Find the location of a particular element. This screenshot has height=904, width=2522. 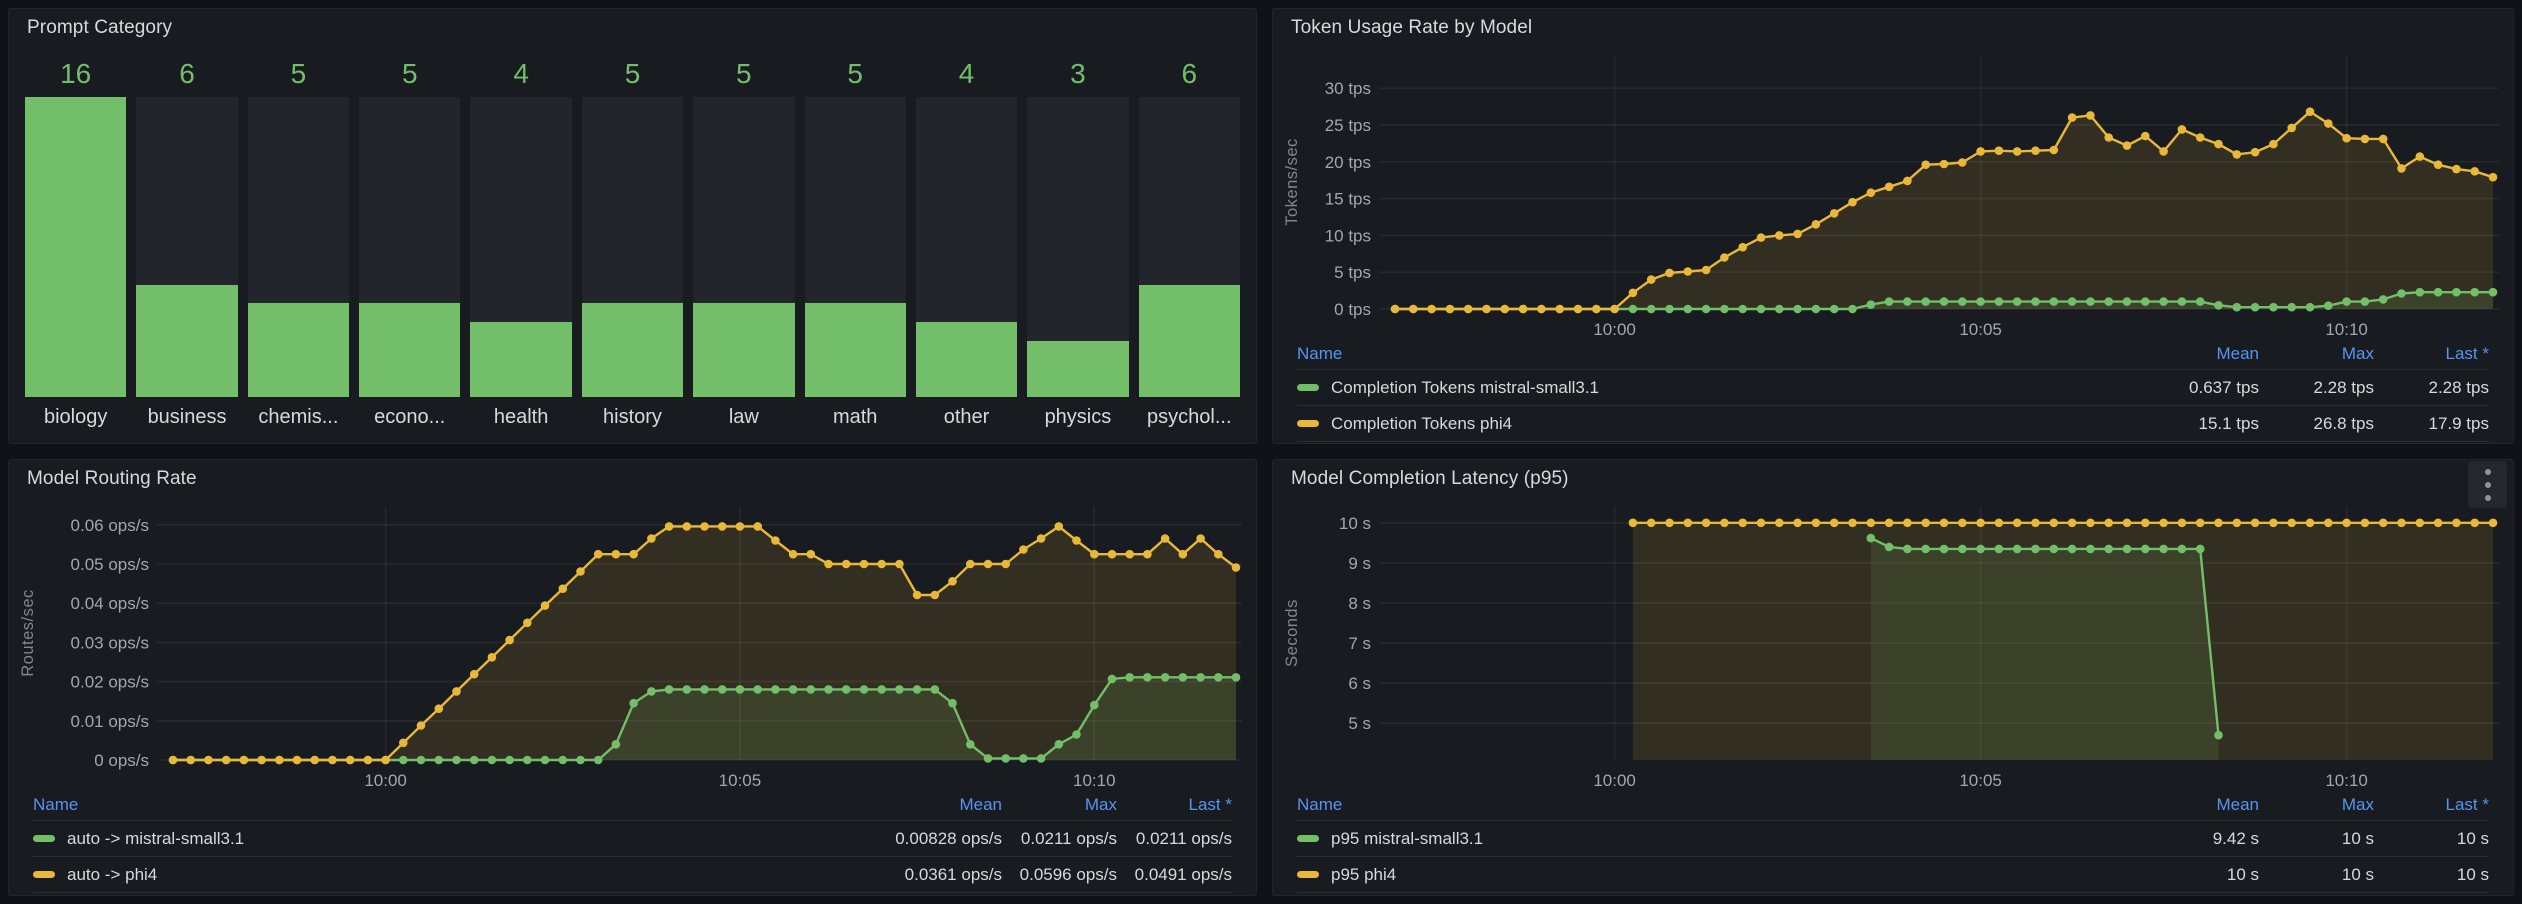

legend-series-name: auto -> mistral-small3.1 is located at coordinates (156, 838).